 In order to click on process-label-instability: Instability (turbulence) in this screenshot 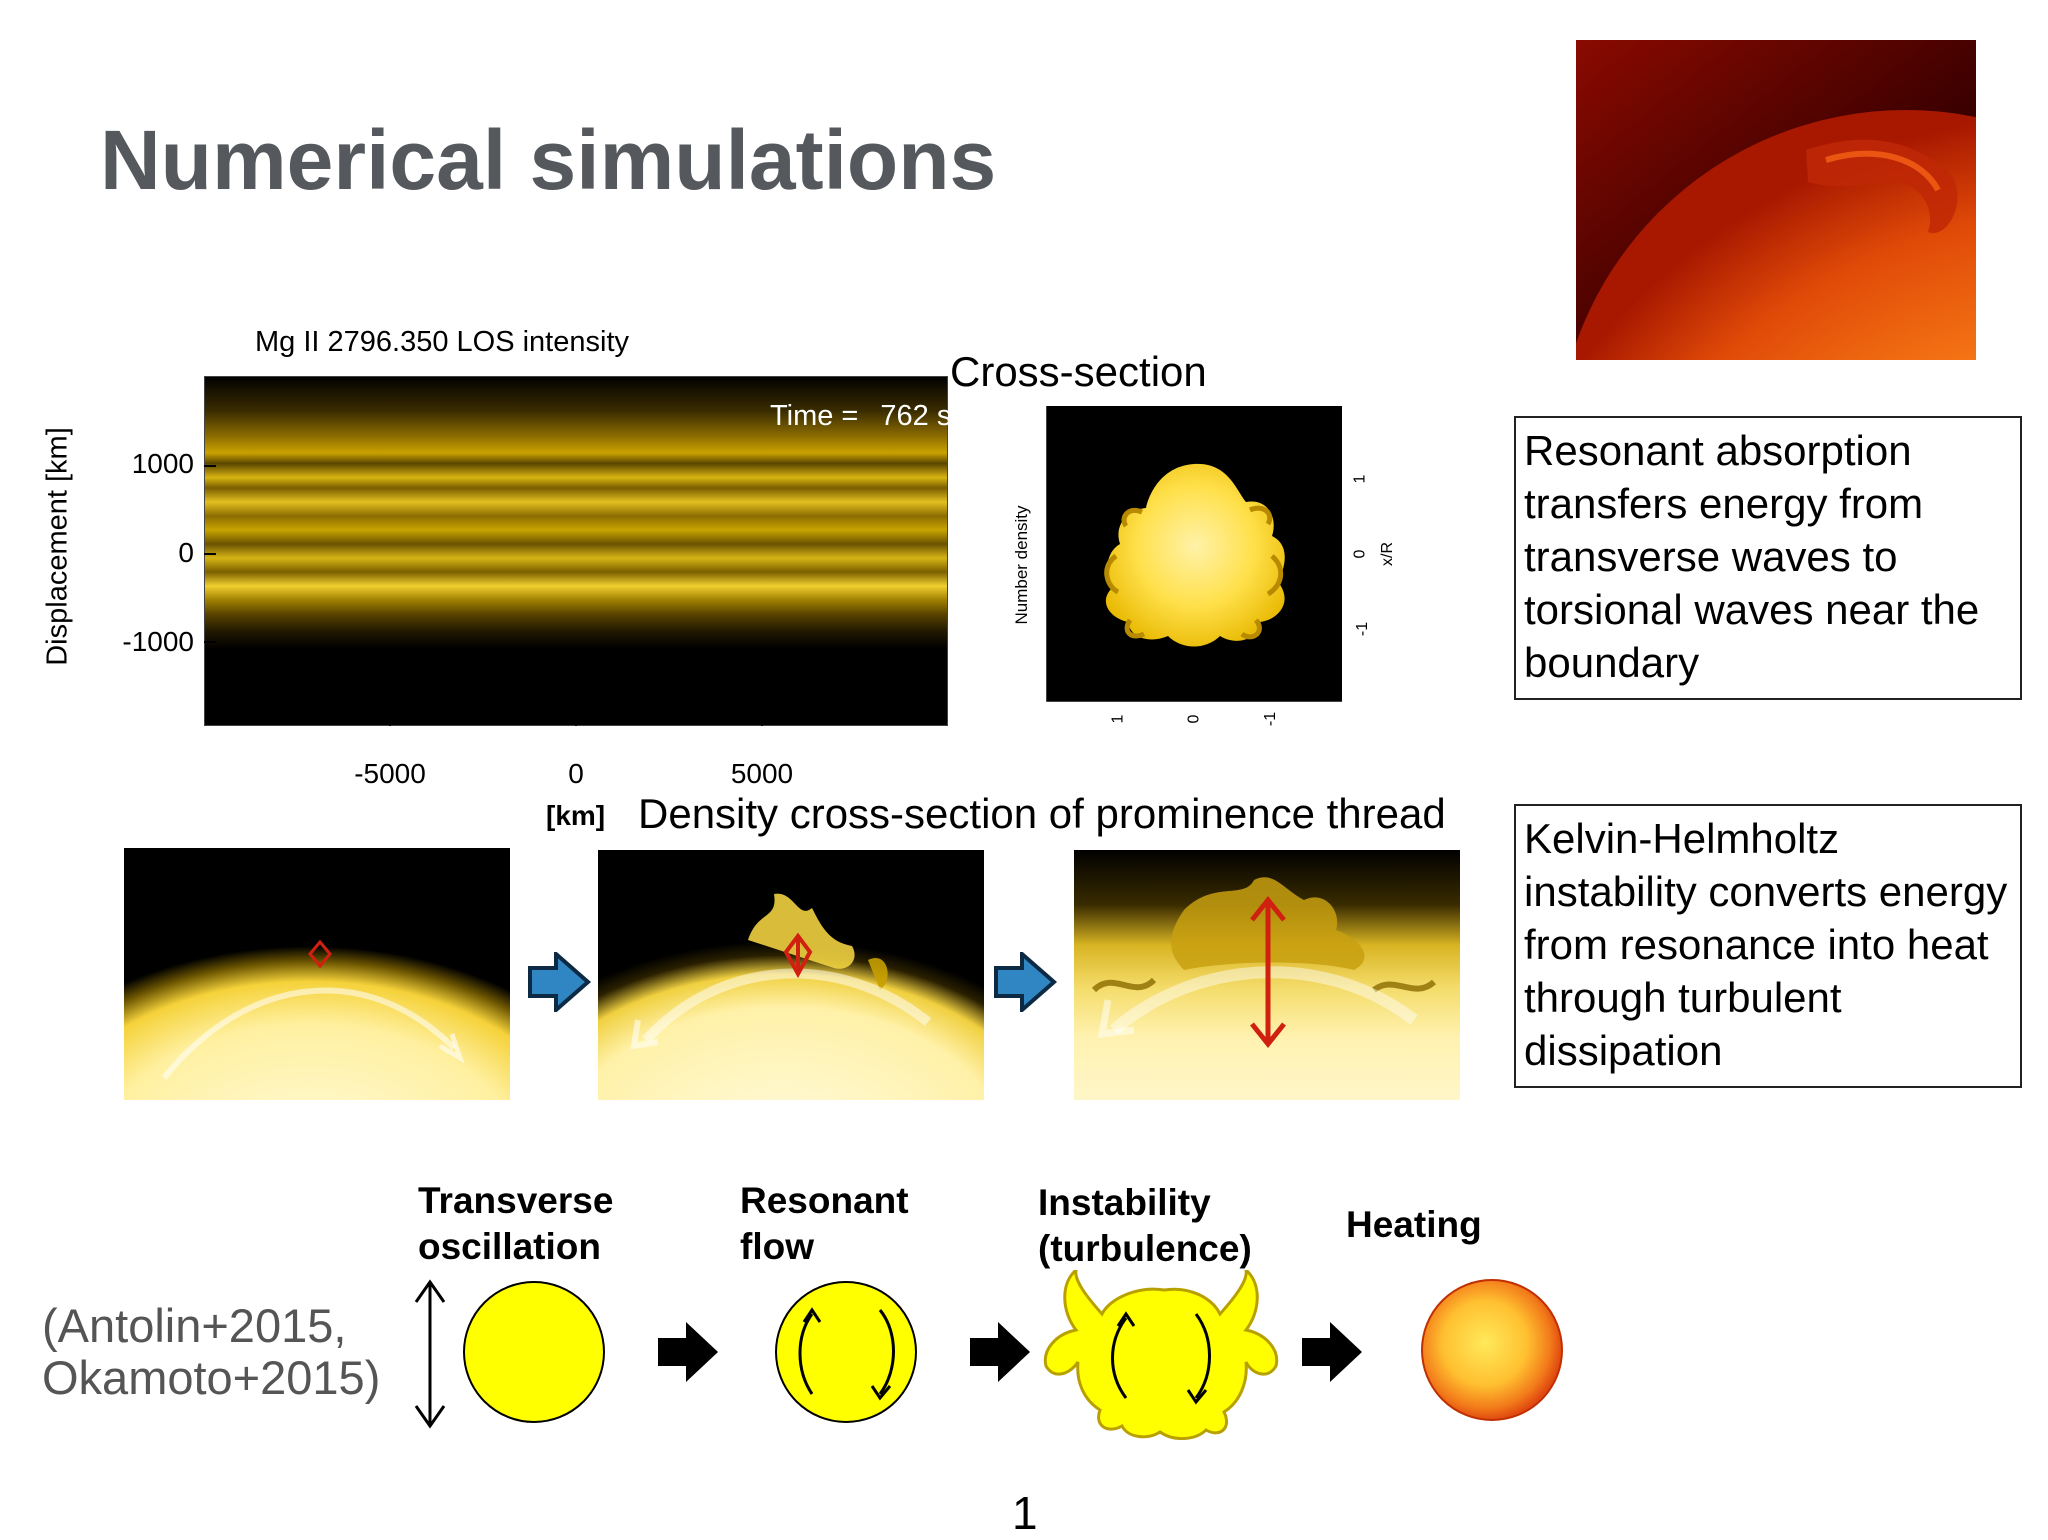, I will do `click(1145, 1226)`.